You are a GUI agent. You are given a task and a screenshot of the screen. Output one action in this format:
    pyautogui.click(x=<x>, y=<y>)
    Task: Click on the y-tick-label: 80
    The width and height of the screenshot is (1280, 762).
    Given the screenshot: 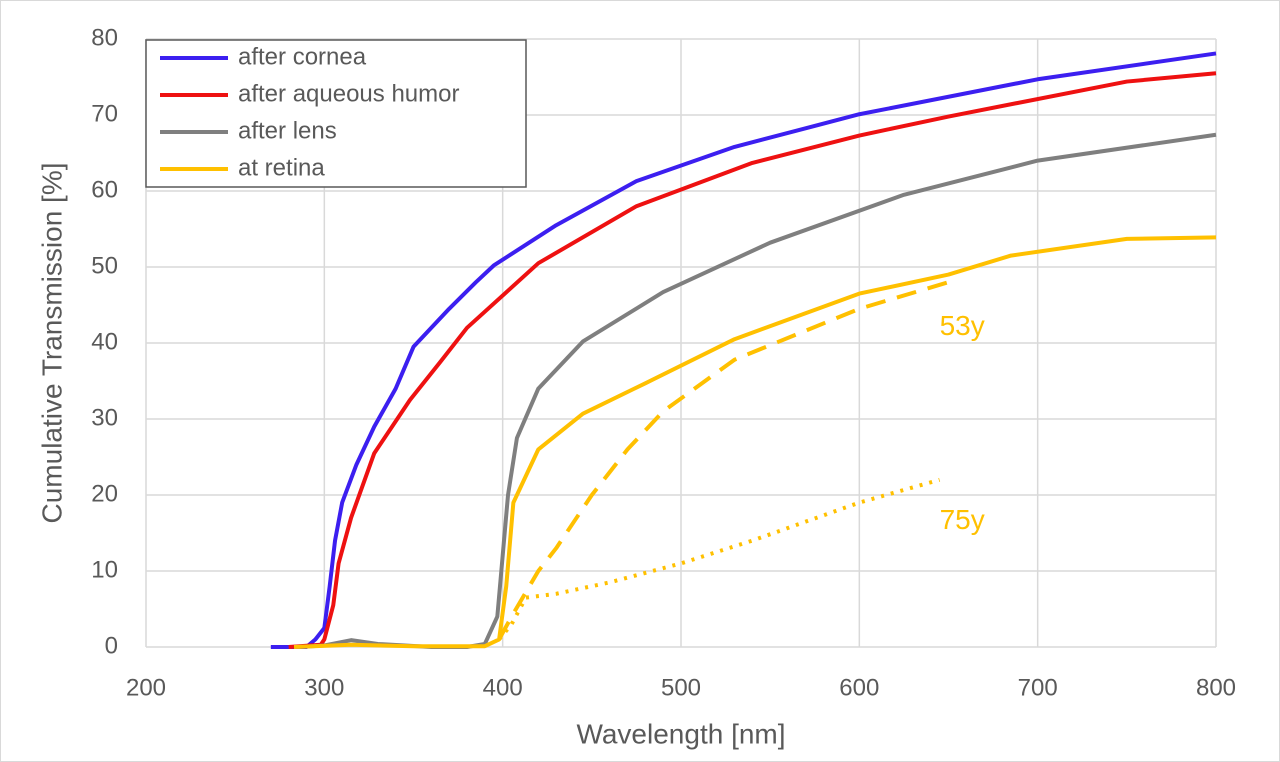 What is the action you would take?
    pyautogui.click(x=104, y=37)
    